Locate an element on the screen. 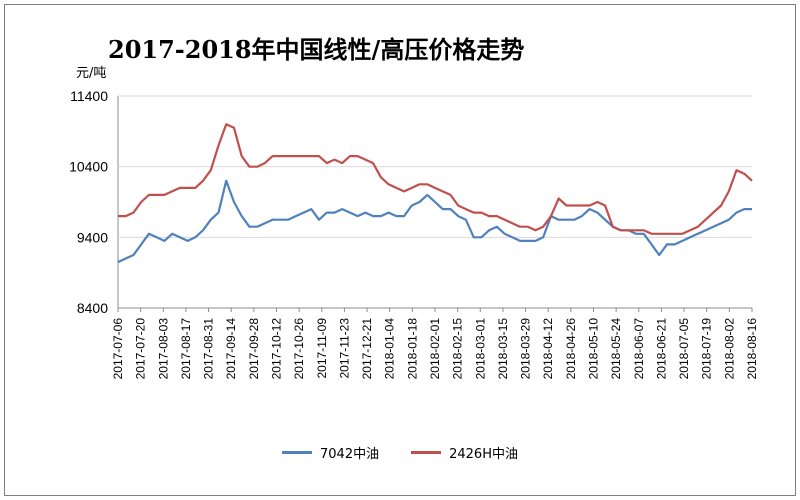  x-tick-label: 2018-08-16 is located at coordinates (752, 349).